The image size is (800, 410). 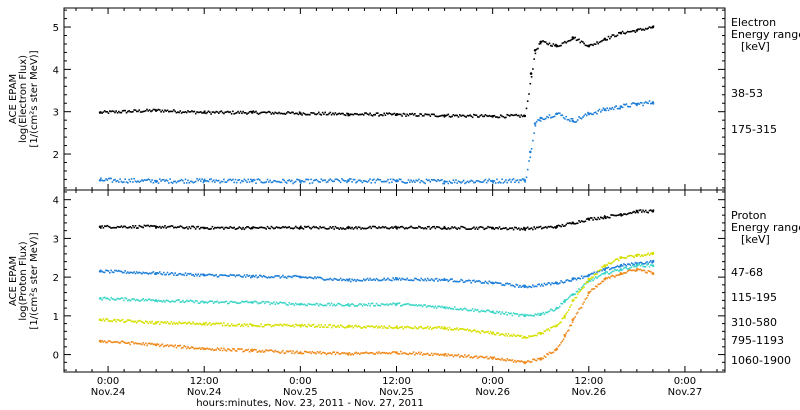 I want to click on legend-entry-175-315: 175-315, so click(x=754, y=129).